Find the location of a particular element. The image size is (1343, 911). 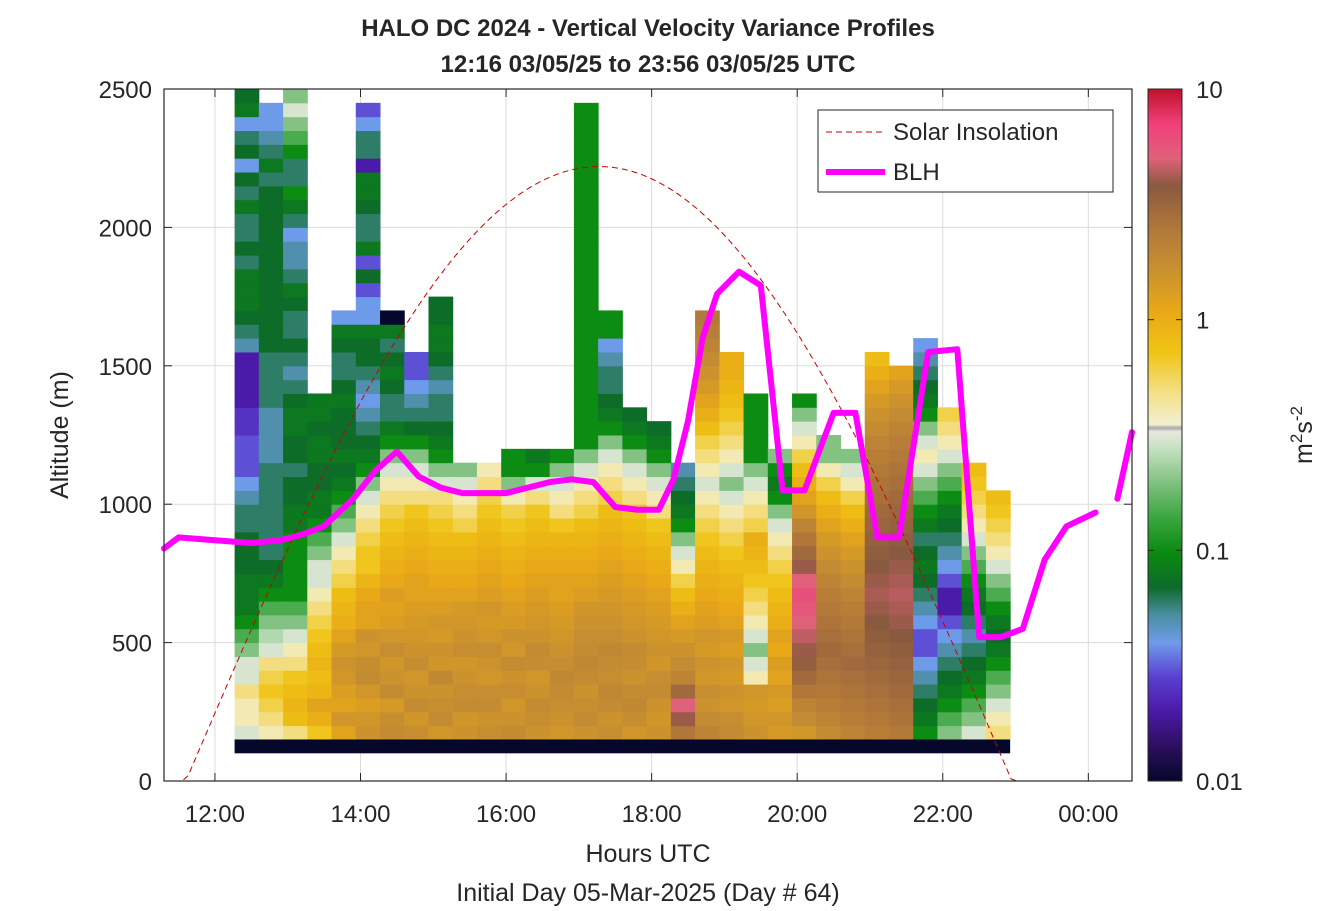

chart-subtitle: 12:16 03/05/25 to 23:56 03/05/25 UTC is located at coordinates (648, 64).